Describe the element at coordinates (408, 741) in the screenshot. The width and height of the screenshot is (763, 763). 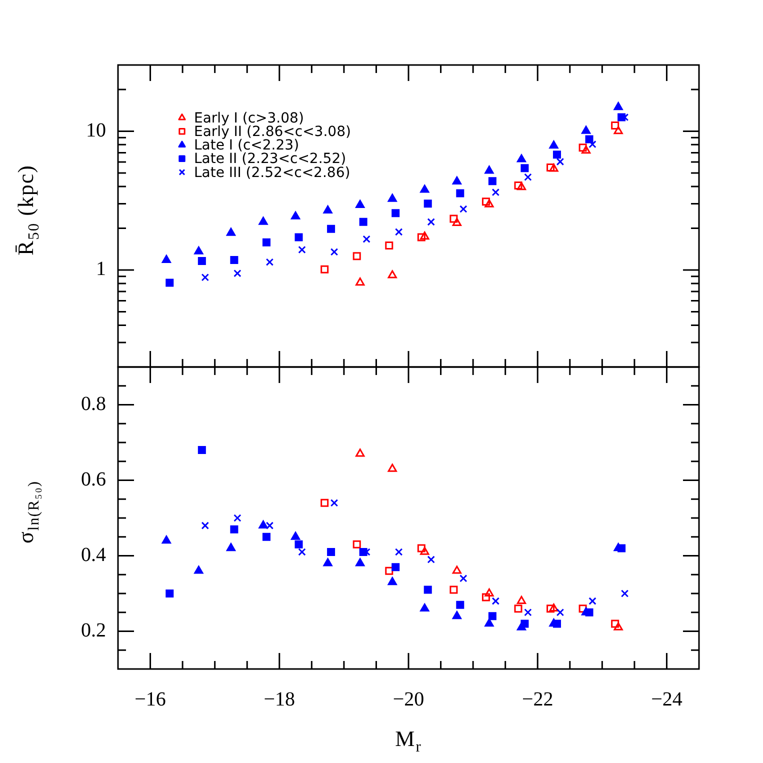
I see `x-axis-title: M$_{r}$` at that location.